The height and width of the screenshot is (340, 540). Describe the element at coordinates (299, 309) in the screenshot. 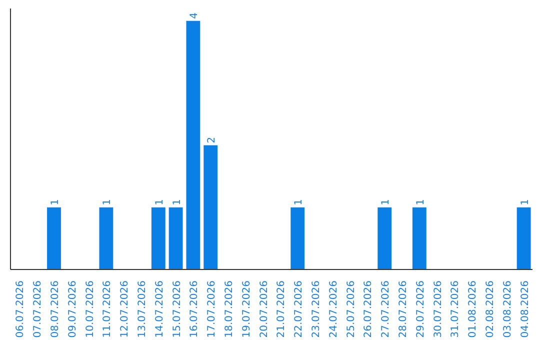

I see `x-tick-label: 22.07.2026` at that location.